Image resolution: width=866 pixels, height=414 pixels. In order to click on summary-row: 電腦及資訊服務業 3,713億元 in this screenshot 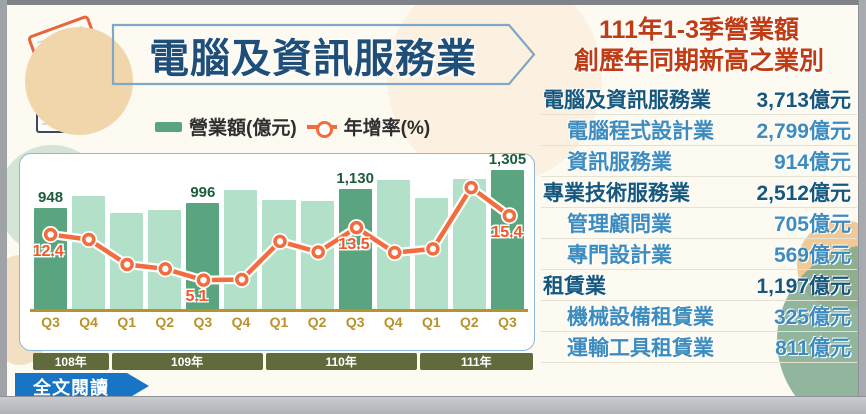, I will do `click(699, 99)`.